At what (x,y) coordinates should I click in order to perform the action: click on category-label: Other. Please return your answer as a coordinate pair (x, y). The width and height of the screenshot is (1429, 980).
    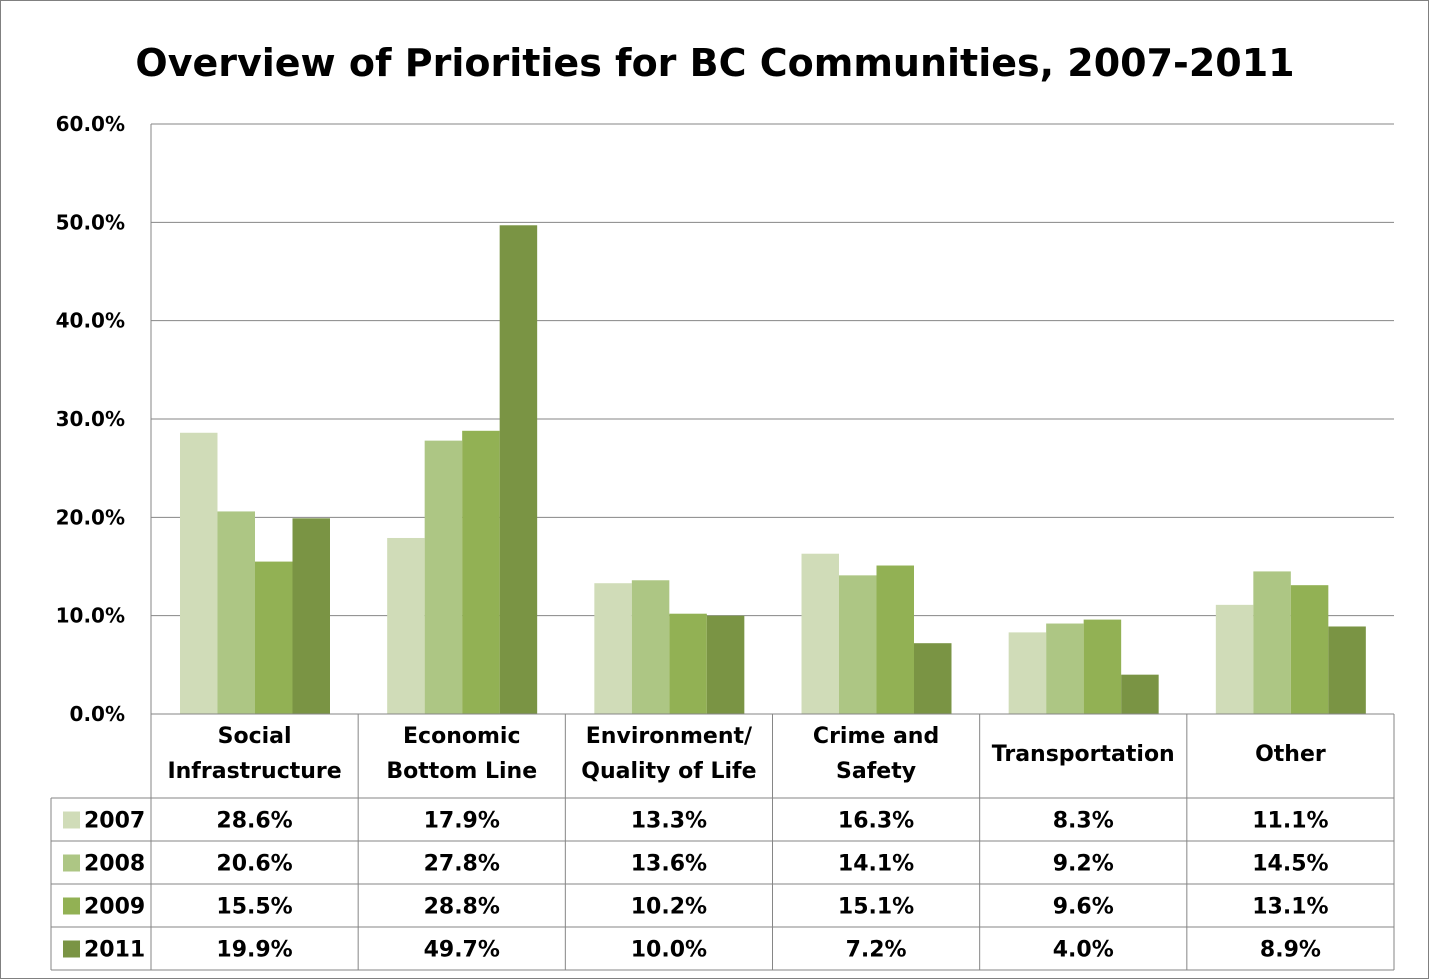
    Looking at the image, I should click on (1290, 754).